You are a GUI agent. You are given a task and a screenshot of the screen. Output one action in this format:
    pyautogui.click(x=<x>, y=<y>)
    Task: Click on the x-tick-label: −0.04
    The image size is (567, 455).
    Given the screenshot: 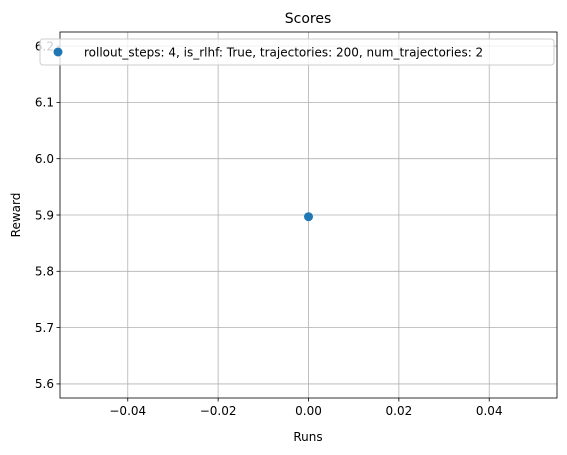 What is the action you would take?
    pyautogui.click(x=127, y=411)
    